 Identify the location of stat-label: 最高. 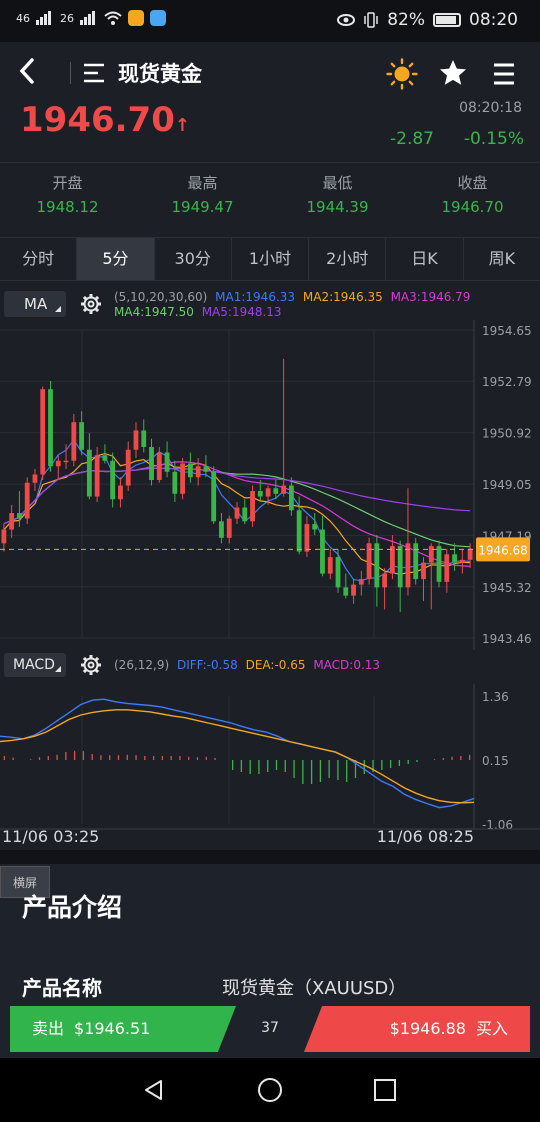
(202, 183).